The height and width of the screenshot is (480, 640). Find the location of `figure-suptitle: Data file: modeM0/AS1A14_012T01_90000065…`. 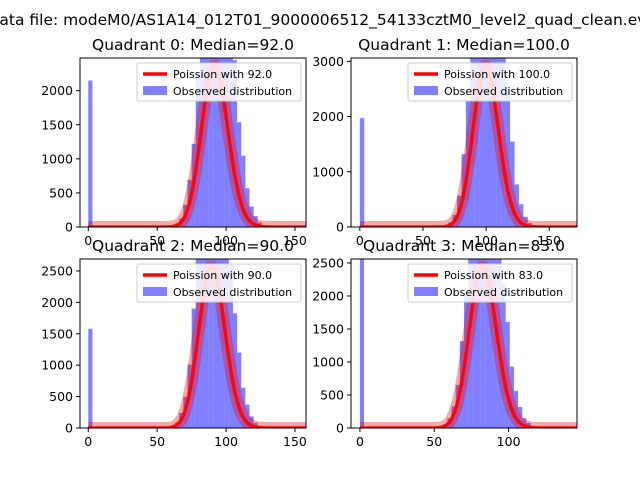

figure-suptitle: Data file: modeM0/AS1A14_012T01_90000065… is located at coordinates (320, 20).